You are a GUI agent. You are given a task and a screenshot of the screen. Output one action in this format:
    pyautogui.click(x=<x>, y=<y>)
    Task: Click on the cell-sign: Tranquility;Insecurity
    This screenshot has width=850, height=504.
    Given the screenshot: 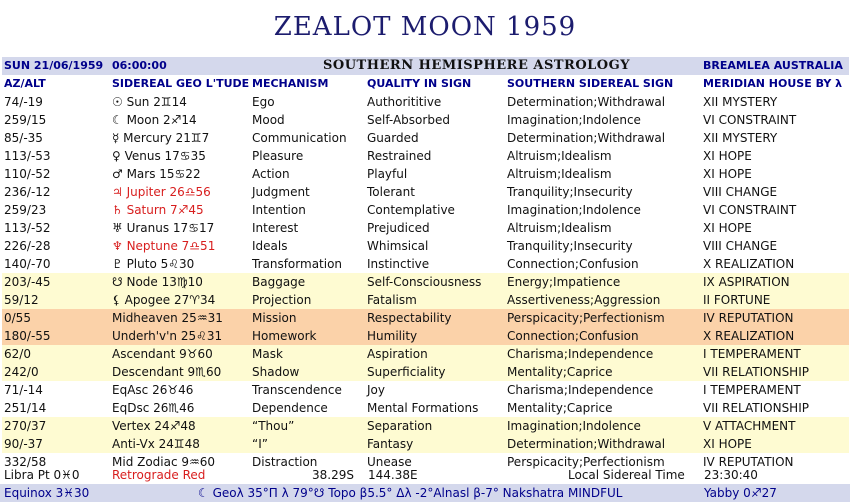 What is the action you would take?
    pyautogui.click(x=603, y=192)
    